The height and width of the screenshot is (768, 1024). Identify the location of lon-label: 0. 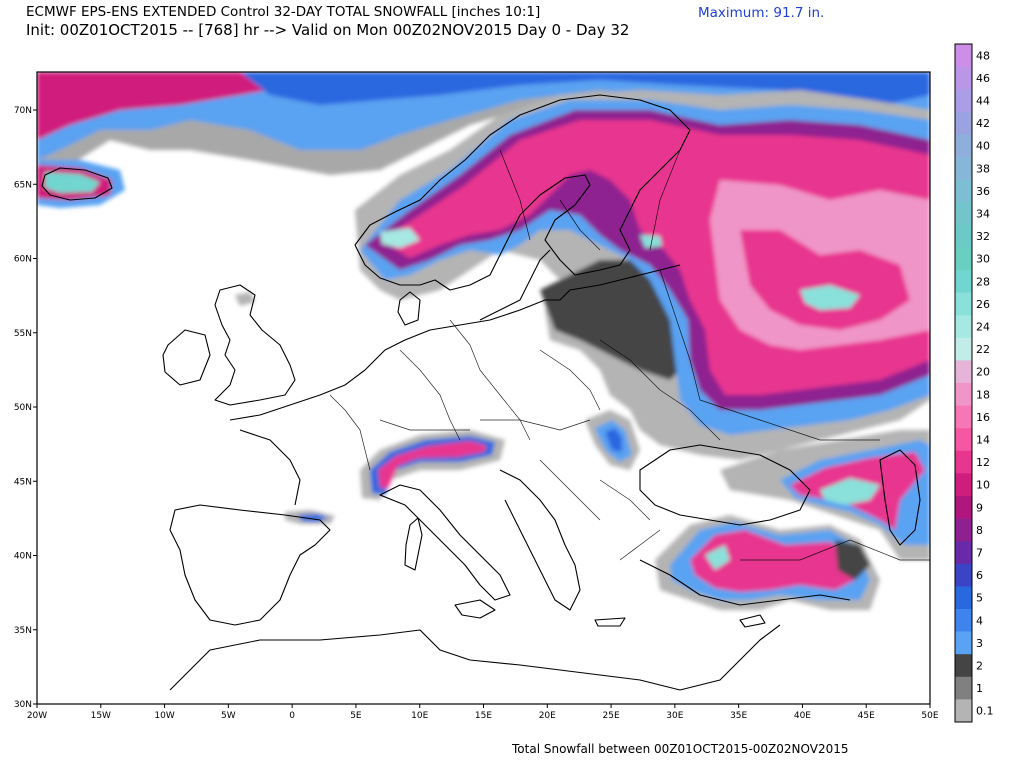
(292, 716).